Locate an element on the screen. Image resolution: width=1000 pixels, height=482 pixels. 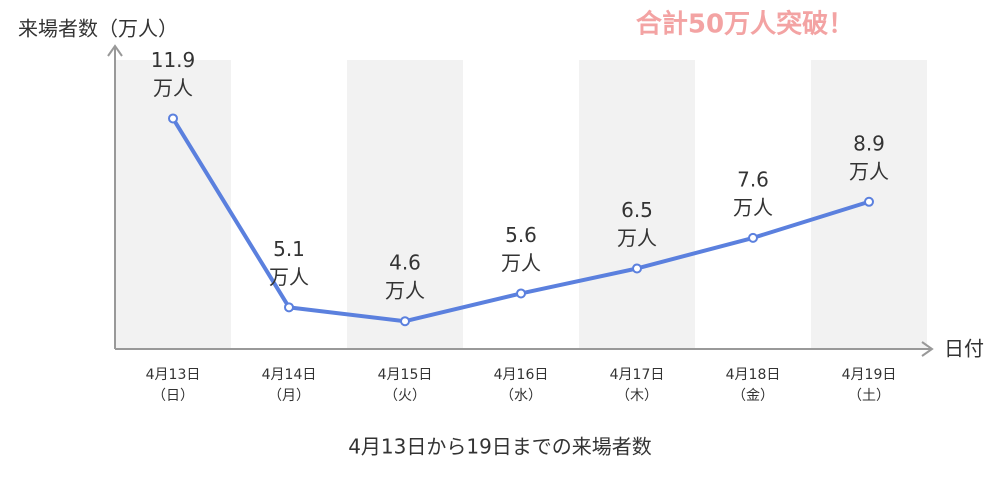
data-label: 5.6 is located at coordinates (521, 235).